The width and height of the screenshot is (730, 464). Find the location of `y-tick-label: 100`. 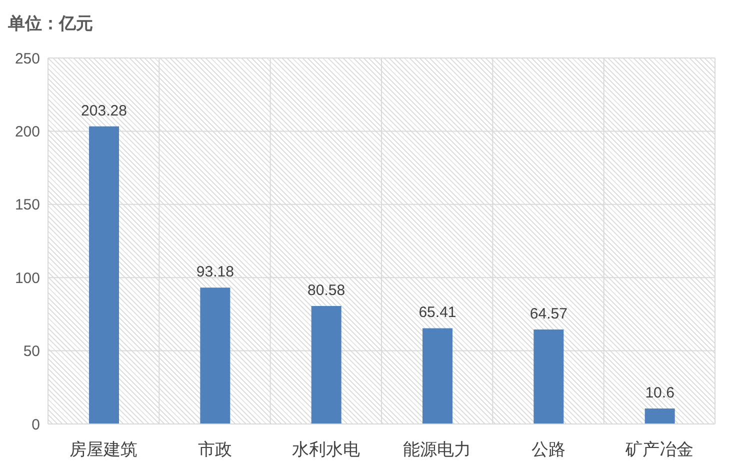

y-tick-label: 100 is located at coordinates (27, 278).